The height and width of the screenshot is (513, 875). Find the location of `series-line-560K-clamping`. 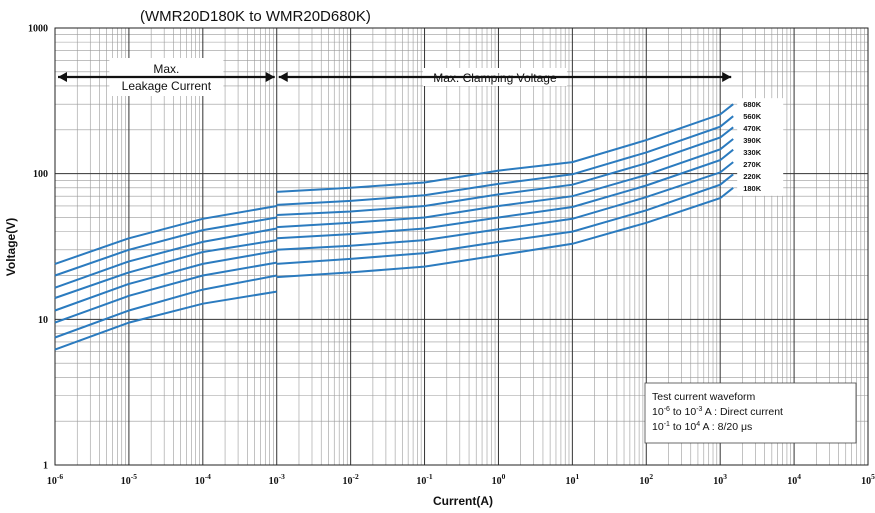

series-line-560K-clamping is located at coordinates (505, 160).